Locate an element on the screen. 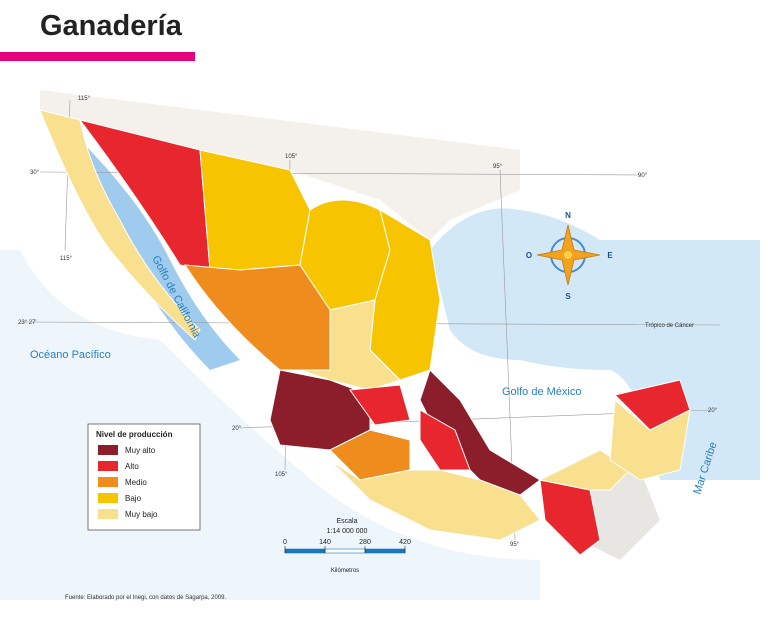 The image size is (768, 623). legend-label: Bajo is located at coordinates (133, 498).